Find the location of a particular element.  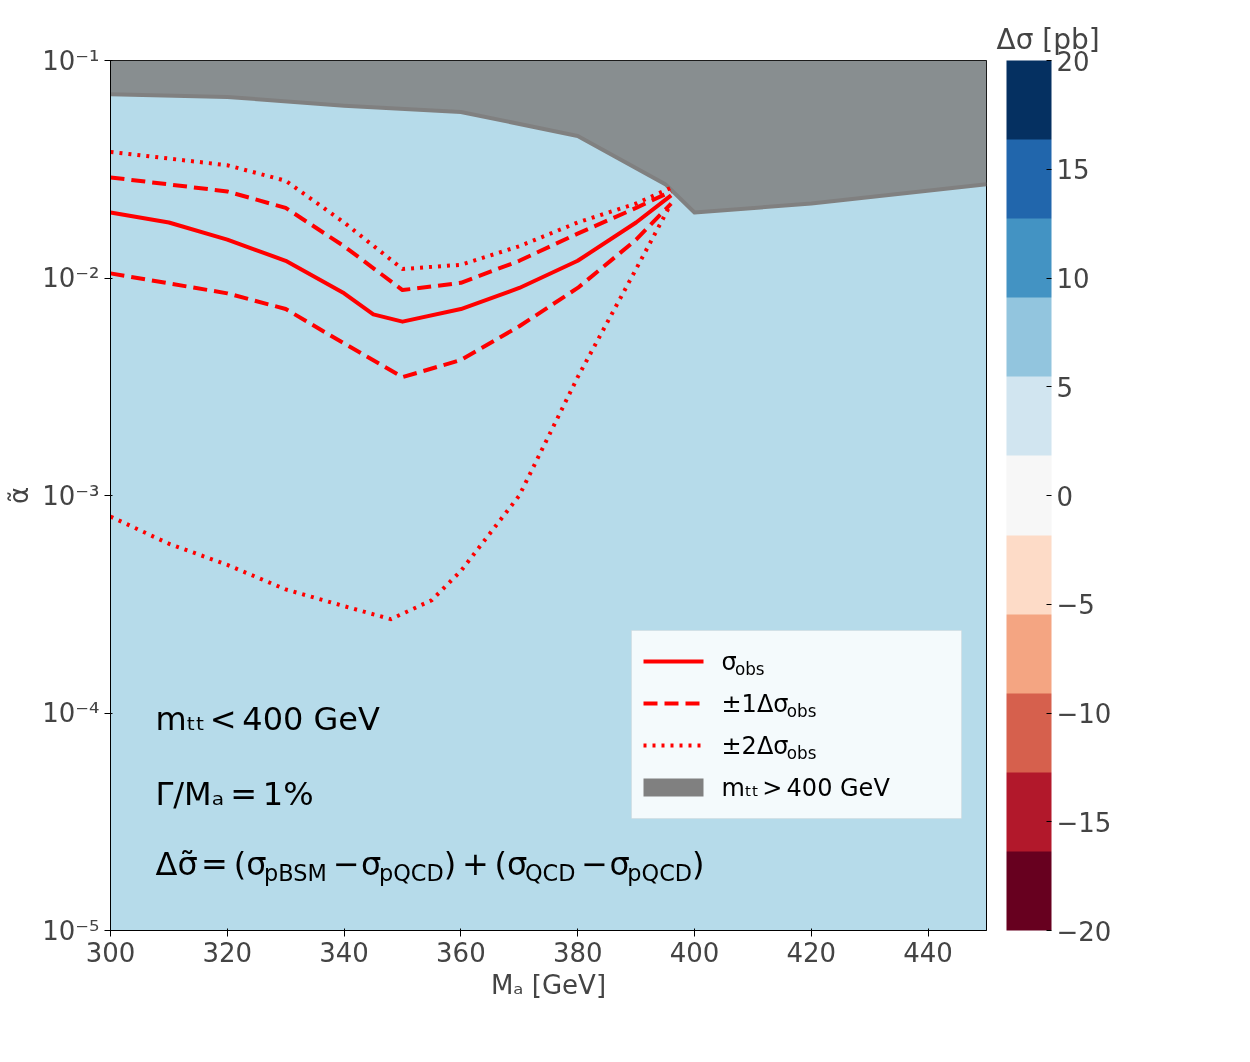

color-bar-label: −15 is located at coordinates (1084, 822).